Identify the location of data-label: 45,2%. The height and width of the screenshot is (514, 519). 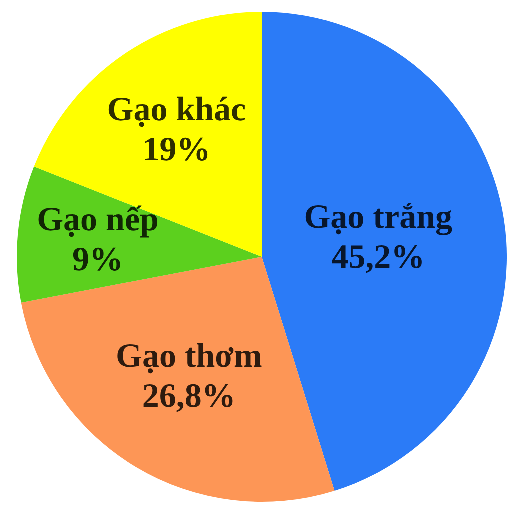
(379, 257).